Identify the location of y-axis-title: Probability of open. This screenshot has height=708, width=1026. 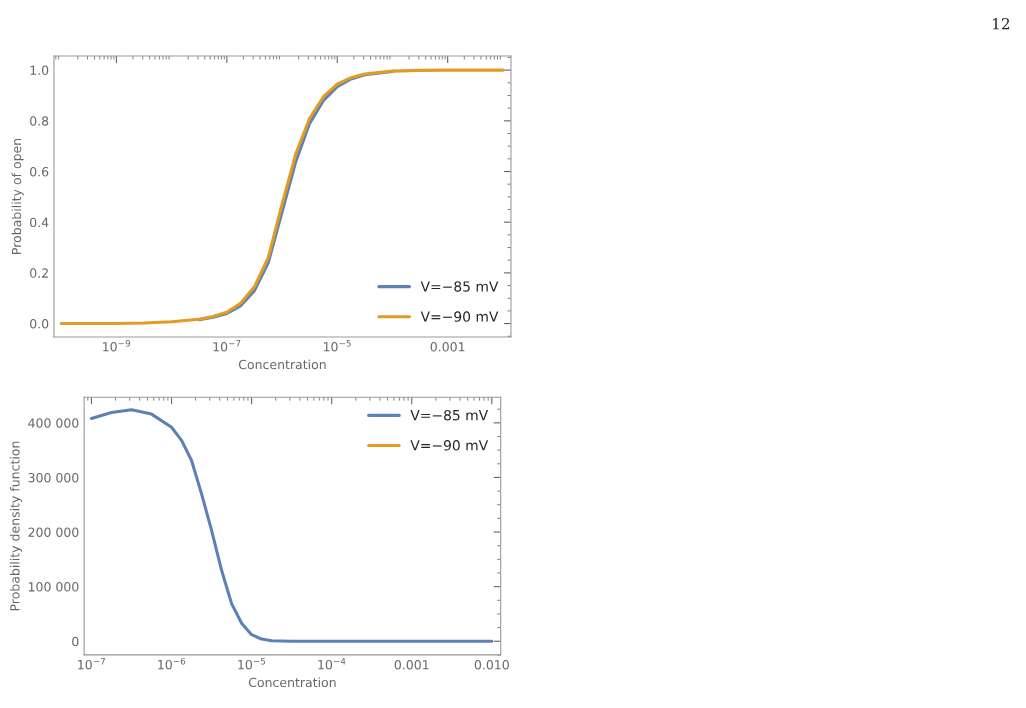
(17, 196).